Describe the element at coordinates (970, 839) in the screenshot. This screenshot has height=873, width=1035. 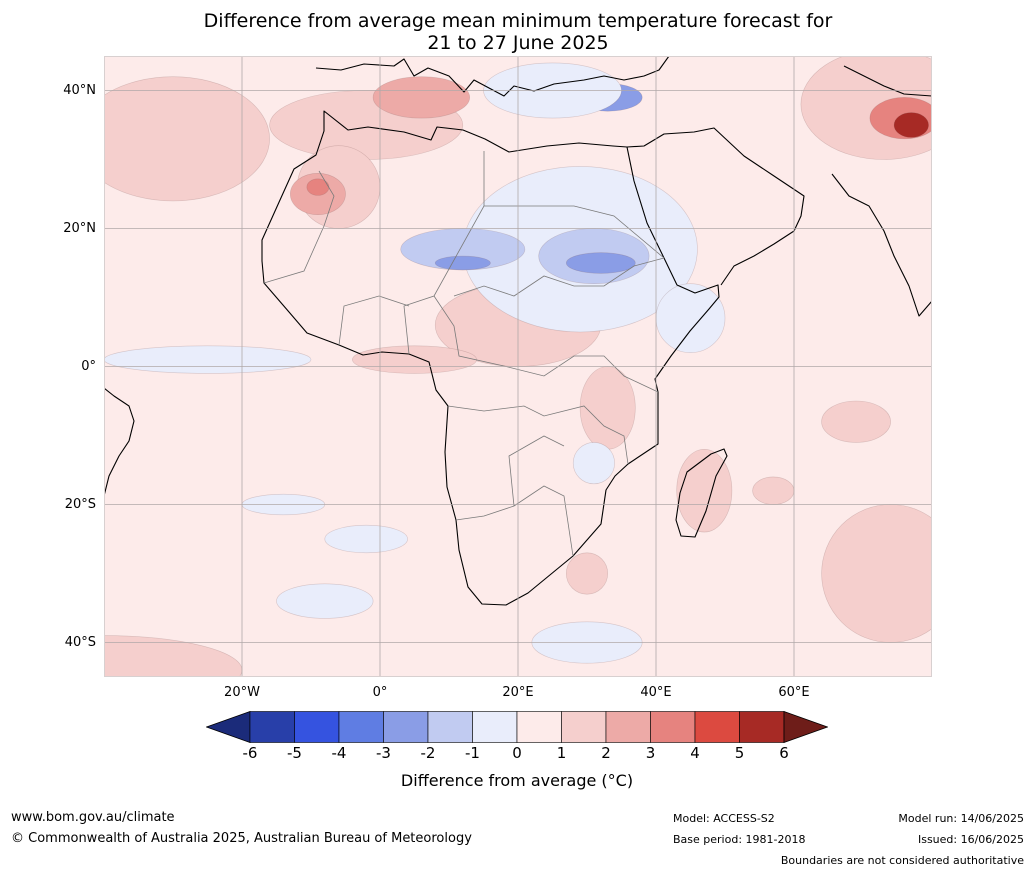
I see `footer-issued: Issued: 16/06/2025` at that location.